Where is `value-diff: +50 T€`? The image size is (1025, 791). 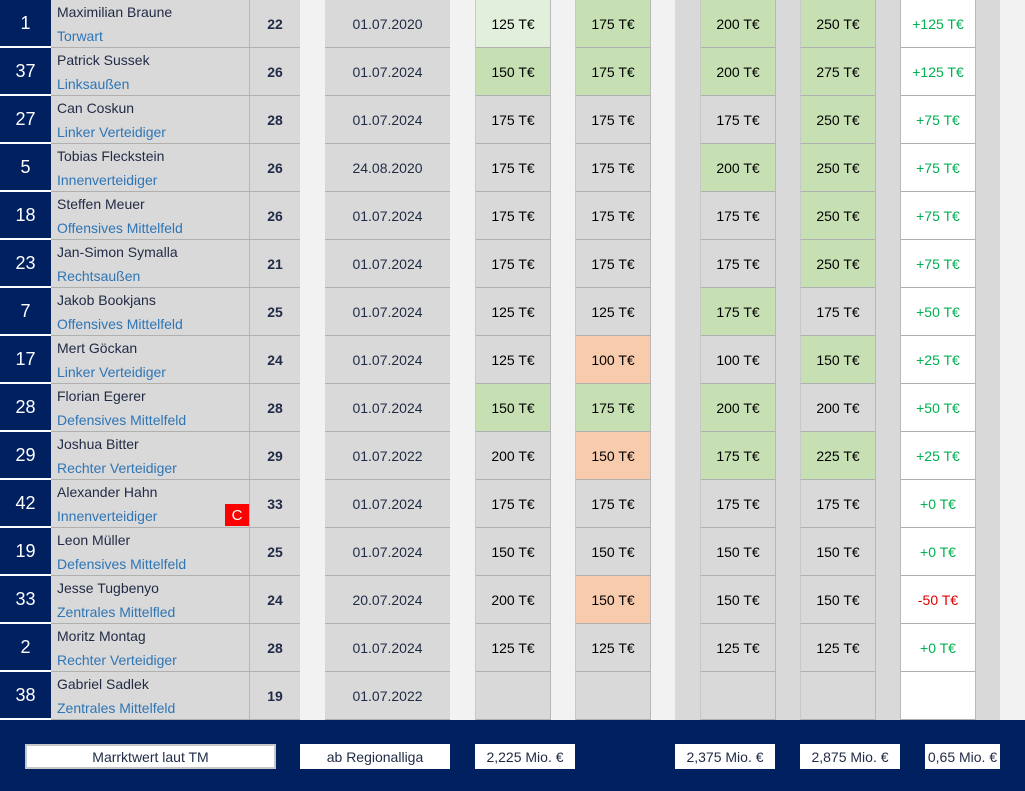
value-diff: +50 T€ is located at coordinates (938, 312).